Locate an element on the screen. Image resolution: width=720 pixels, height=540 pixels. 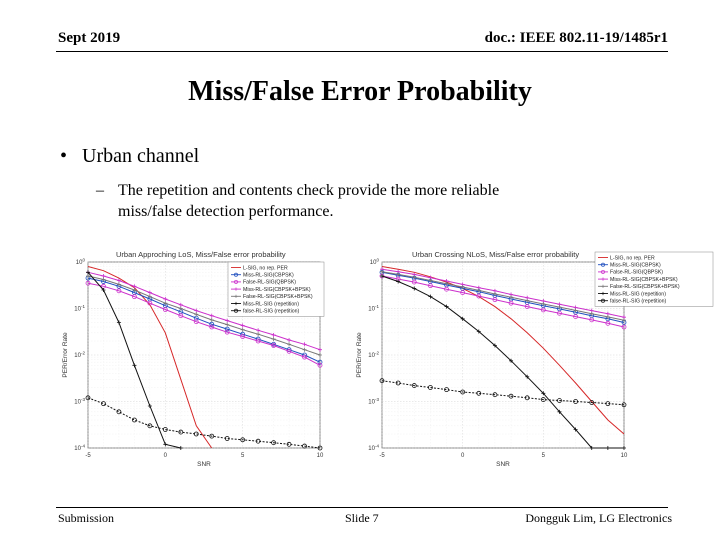
header-date: Sept 2019 is located at coordinates (89, 38).